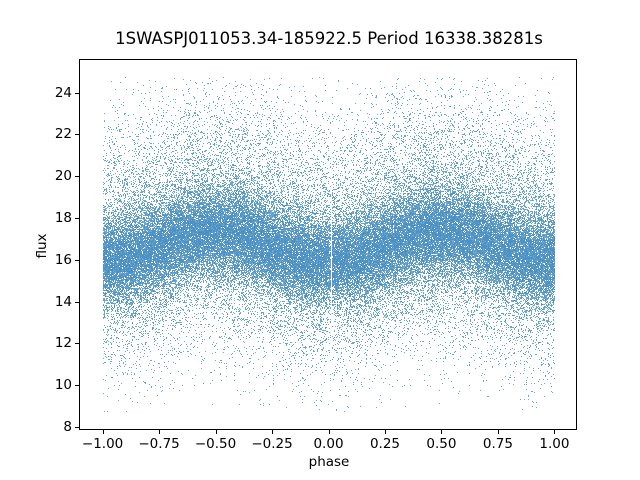  Describe the element at coordinates (63, 218) in the screenshot. I see `y-tick-label: 18` at that location.